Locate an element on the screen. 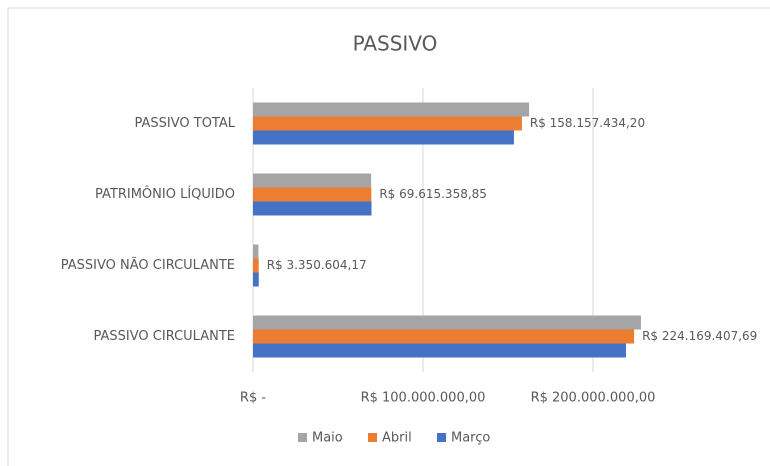 This screenshot has width=770, height=466. y-tick-label: PASSIVO NÃO CIRCULANTE is located at coordinates (148, 265).